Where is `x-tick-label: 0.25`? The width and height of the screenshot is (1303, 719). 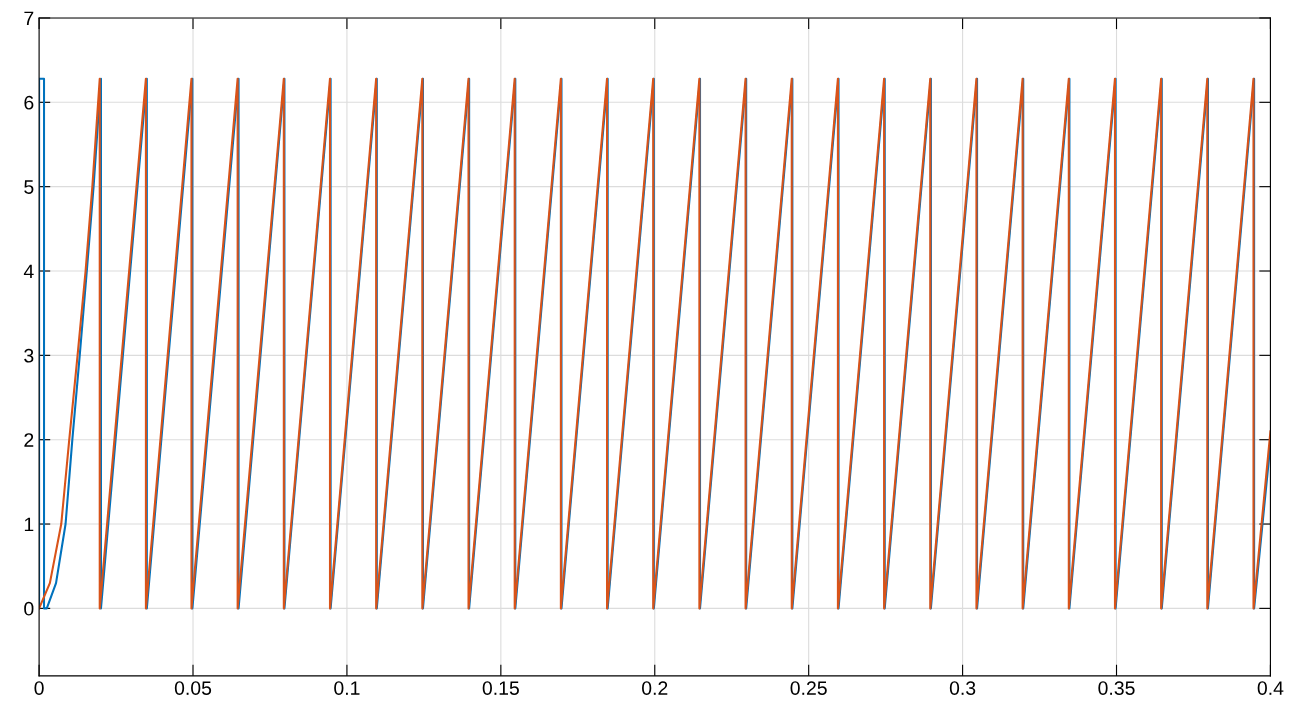 x-tick-label: 0.25 is located at coordinates (808, 688).